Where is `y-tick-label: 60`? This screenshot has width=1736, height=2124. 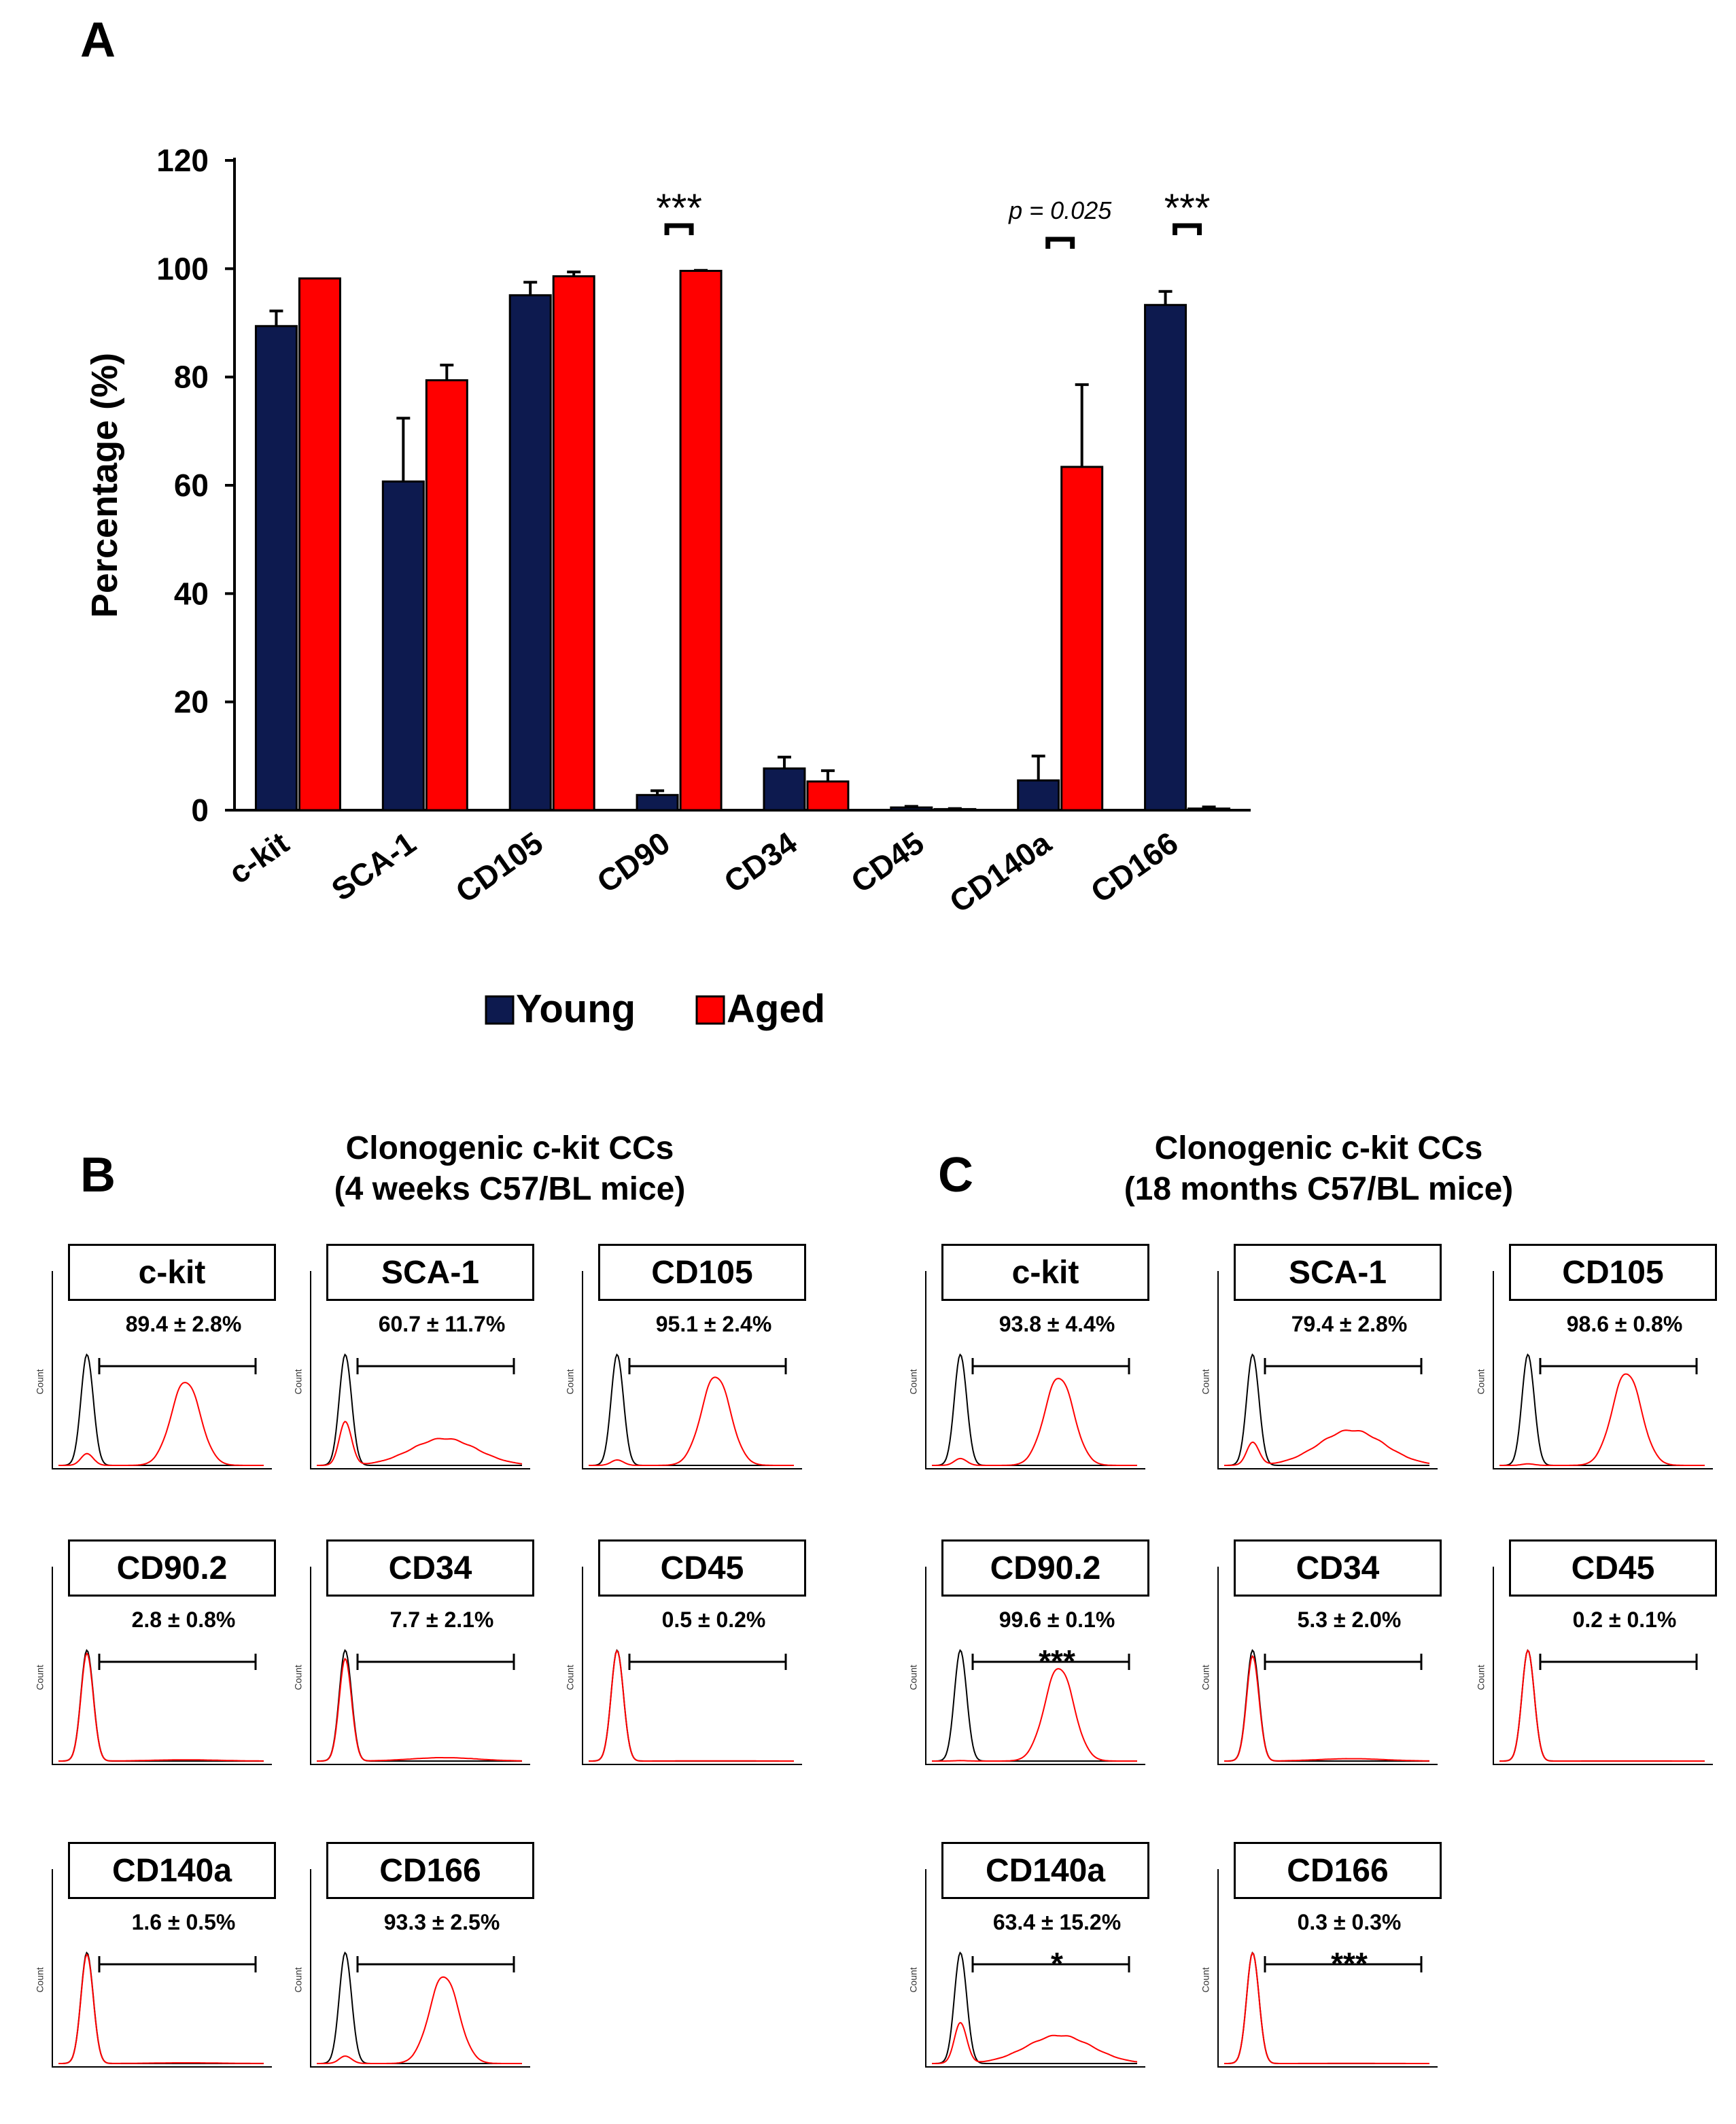
y-tick-label: 60 is located at coordinates (191, 485).